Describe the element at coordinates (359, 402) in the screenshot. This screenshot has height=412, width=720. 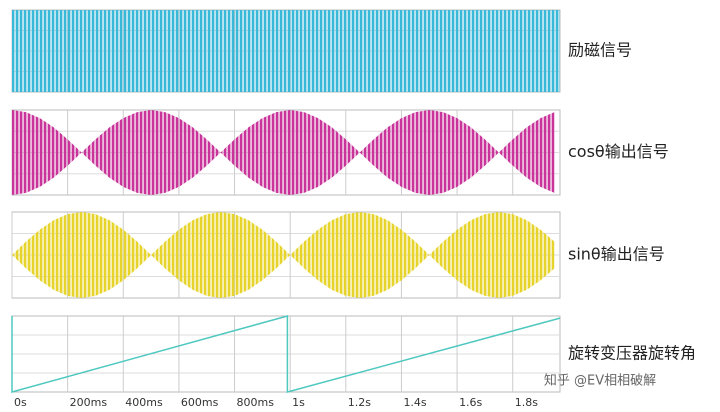
I see `x-tick-label: 1.2s` at that location.